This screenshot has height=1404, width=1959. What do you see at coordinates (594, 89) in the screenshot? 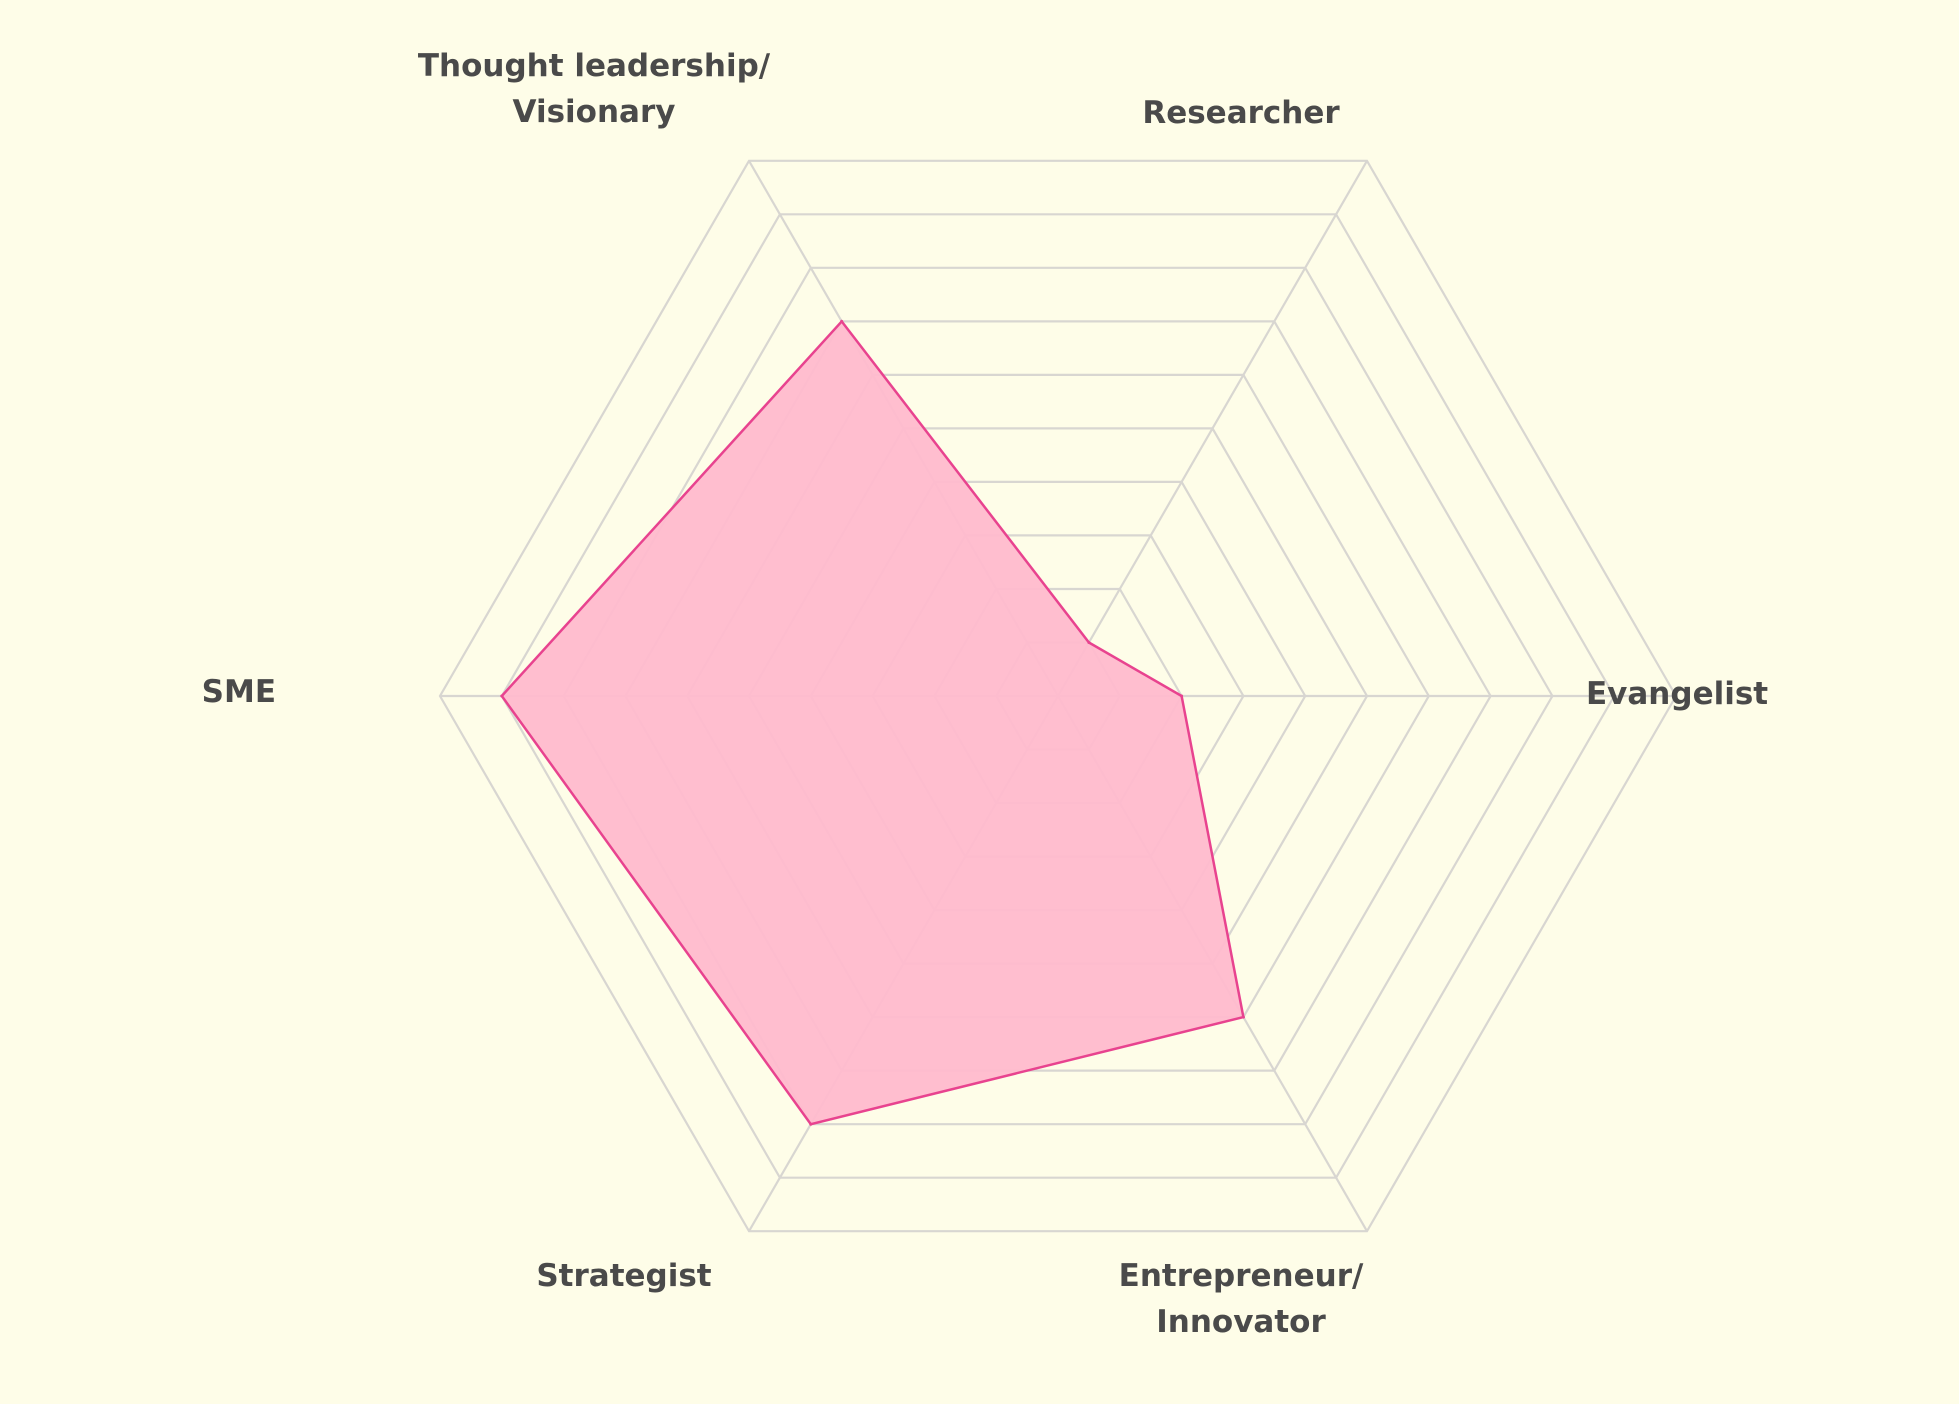
I see `axis-label-2: Thought leadership/Visionary` at bounding box center [594, 89].